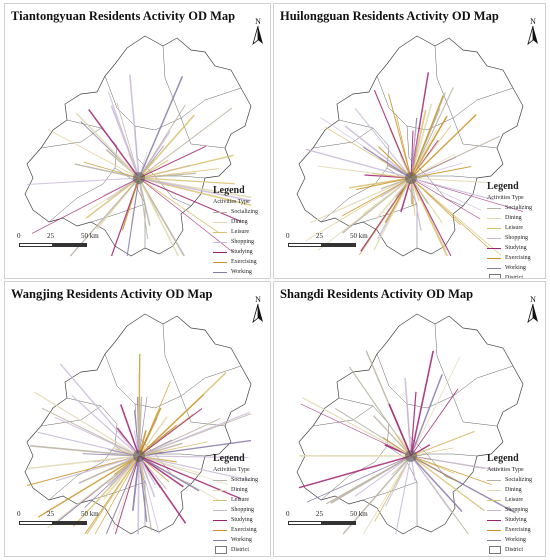 The image size is (550, 560). What do you see at coordinates (221, 550) in the screenshot?
I see `district-swatch` at bounding box center [221, 550].